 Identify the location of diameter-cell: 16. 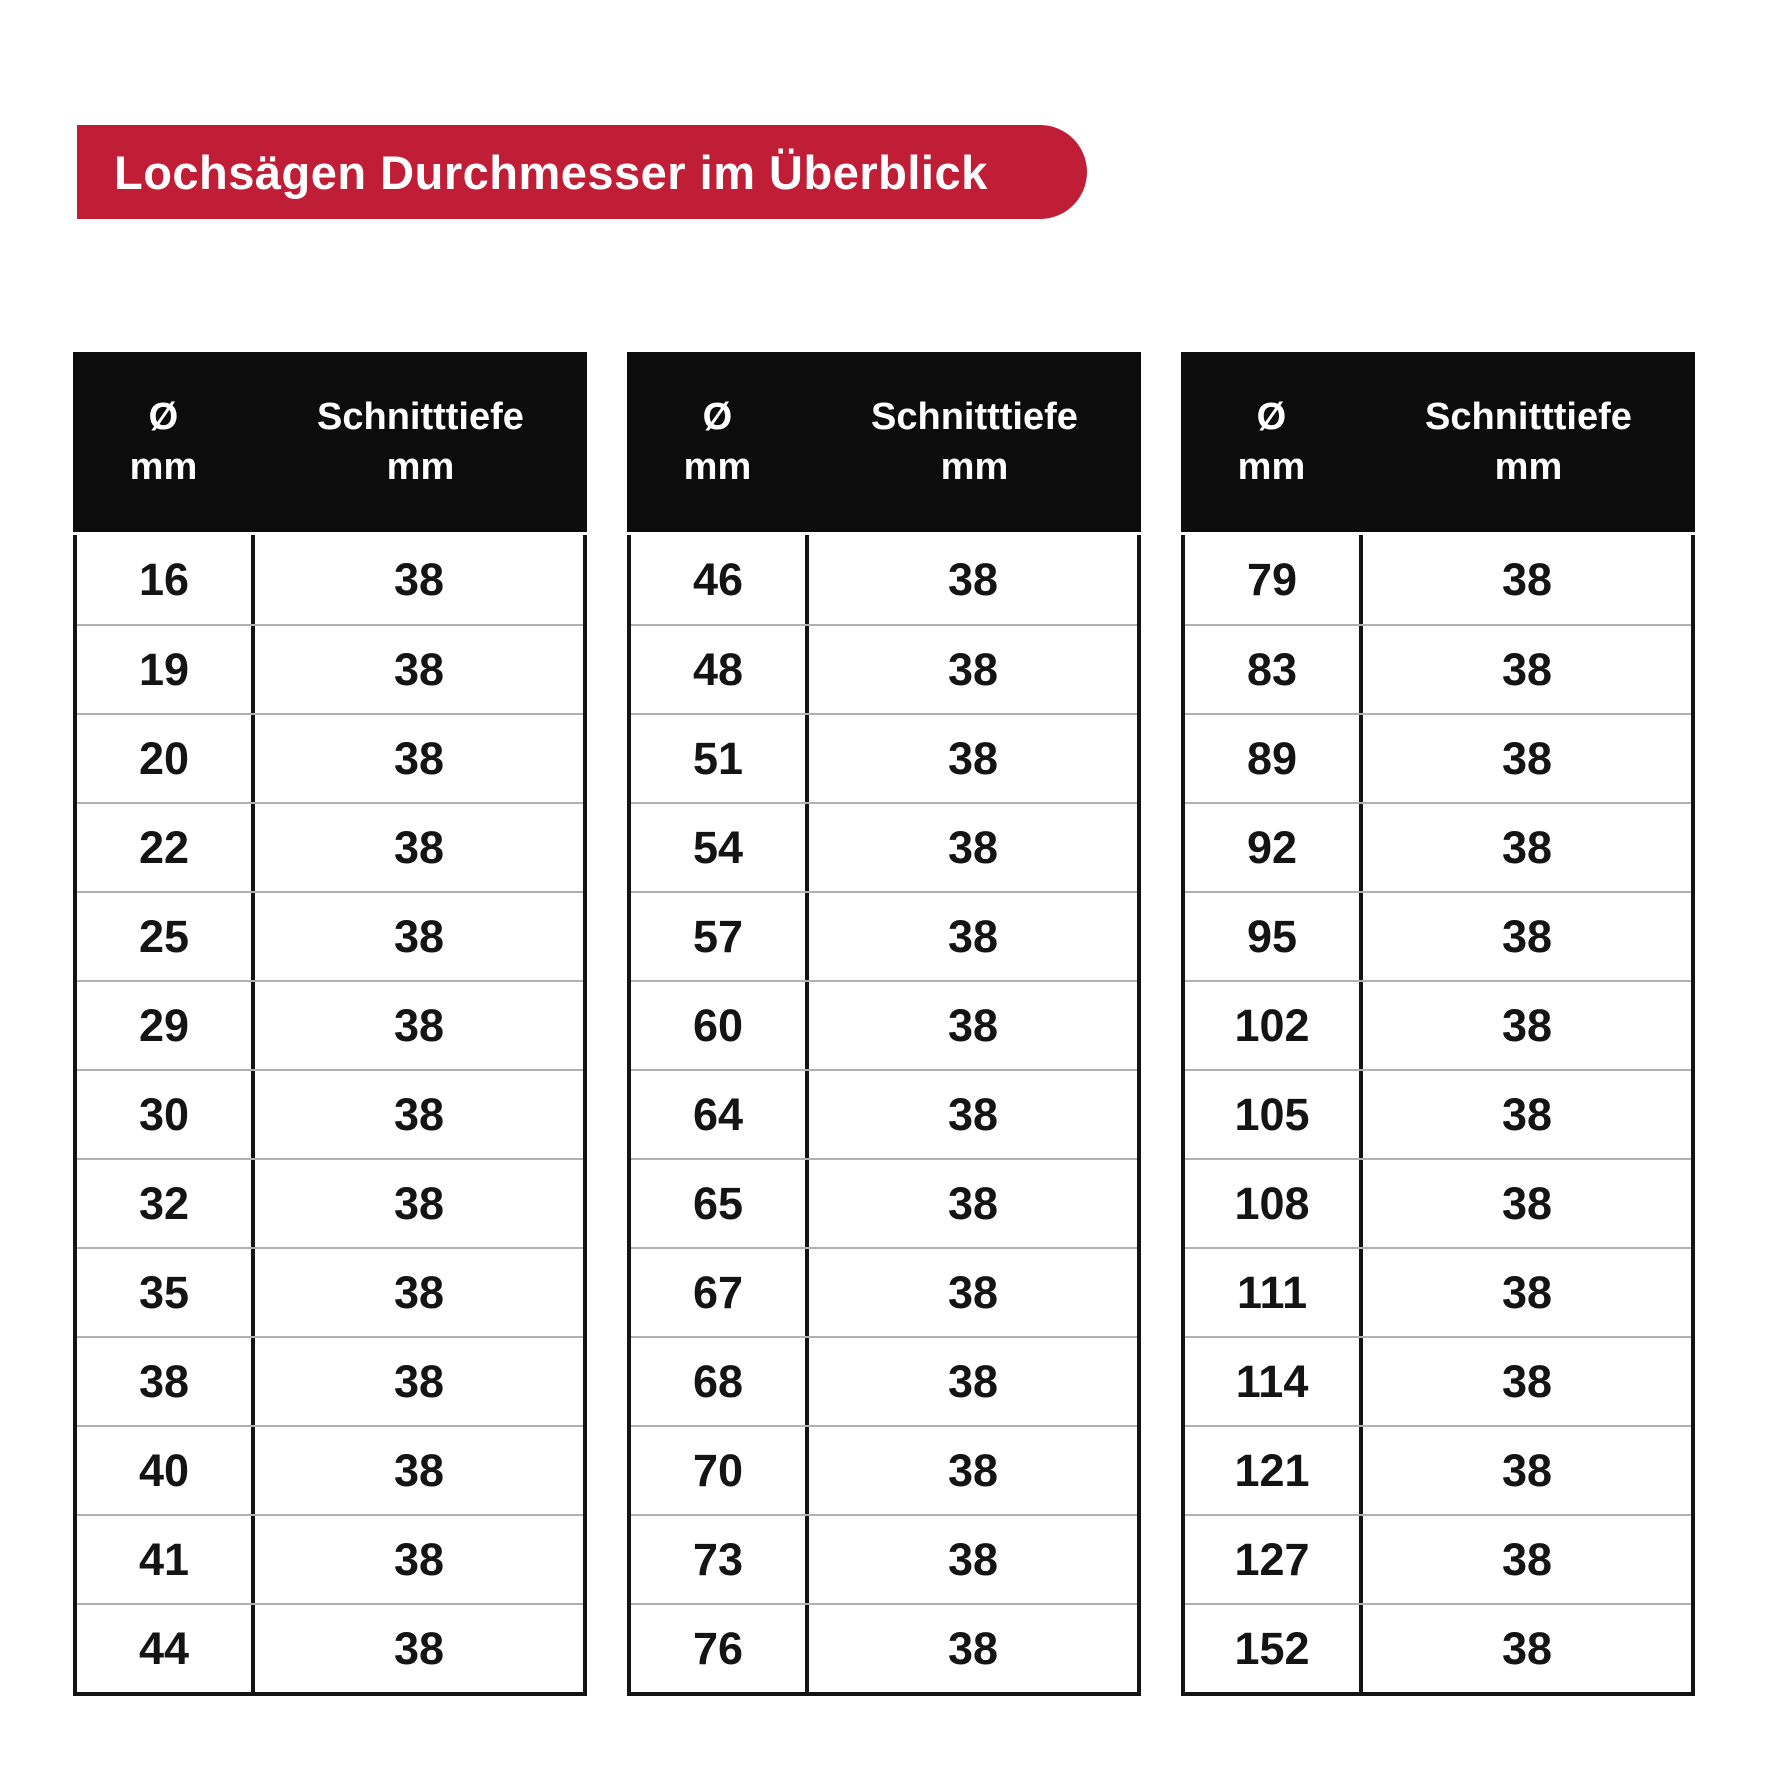
(166, 579).